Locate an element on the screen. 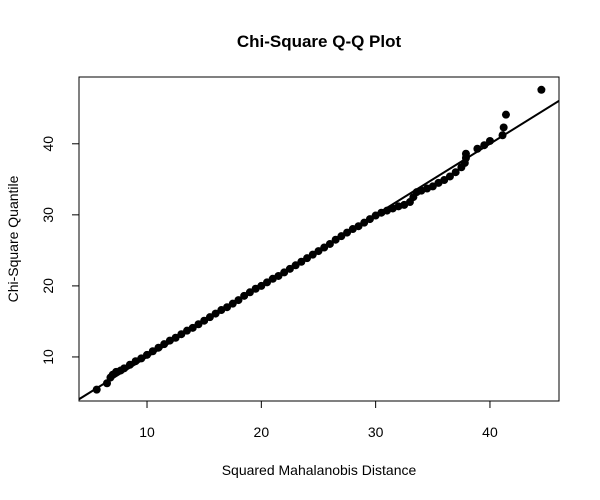  y-tick-label: 20 is located at coordinates (48, 286).